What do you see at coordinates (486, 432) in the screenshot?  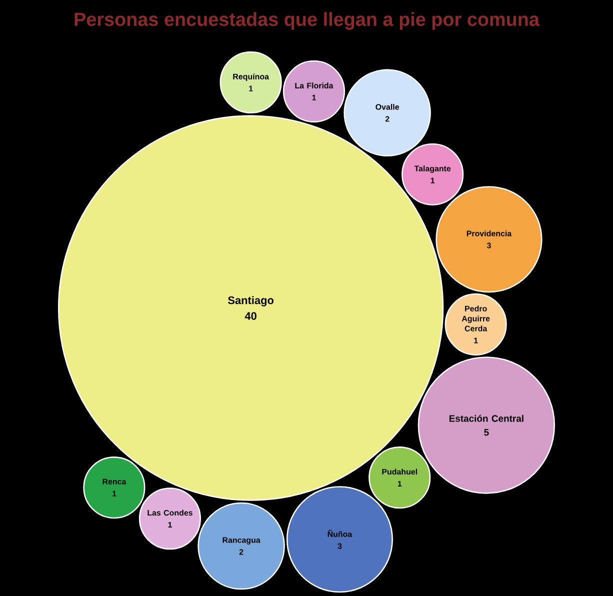 I see `data-label: 5` at bounding box center [486, 432].